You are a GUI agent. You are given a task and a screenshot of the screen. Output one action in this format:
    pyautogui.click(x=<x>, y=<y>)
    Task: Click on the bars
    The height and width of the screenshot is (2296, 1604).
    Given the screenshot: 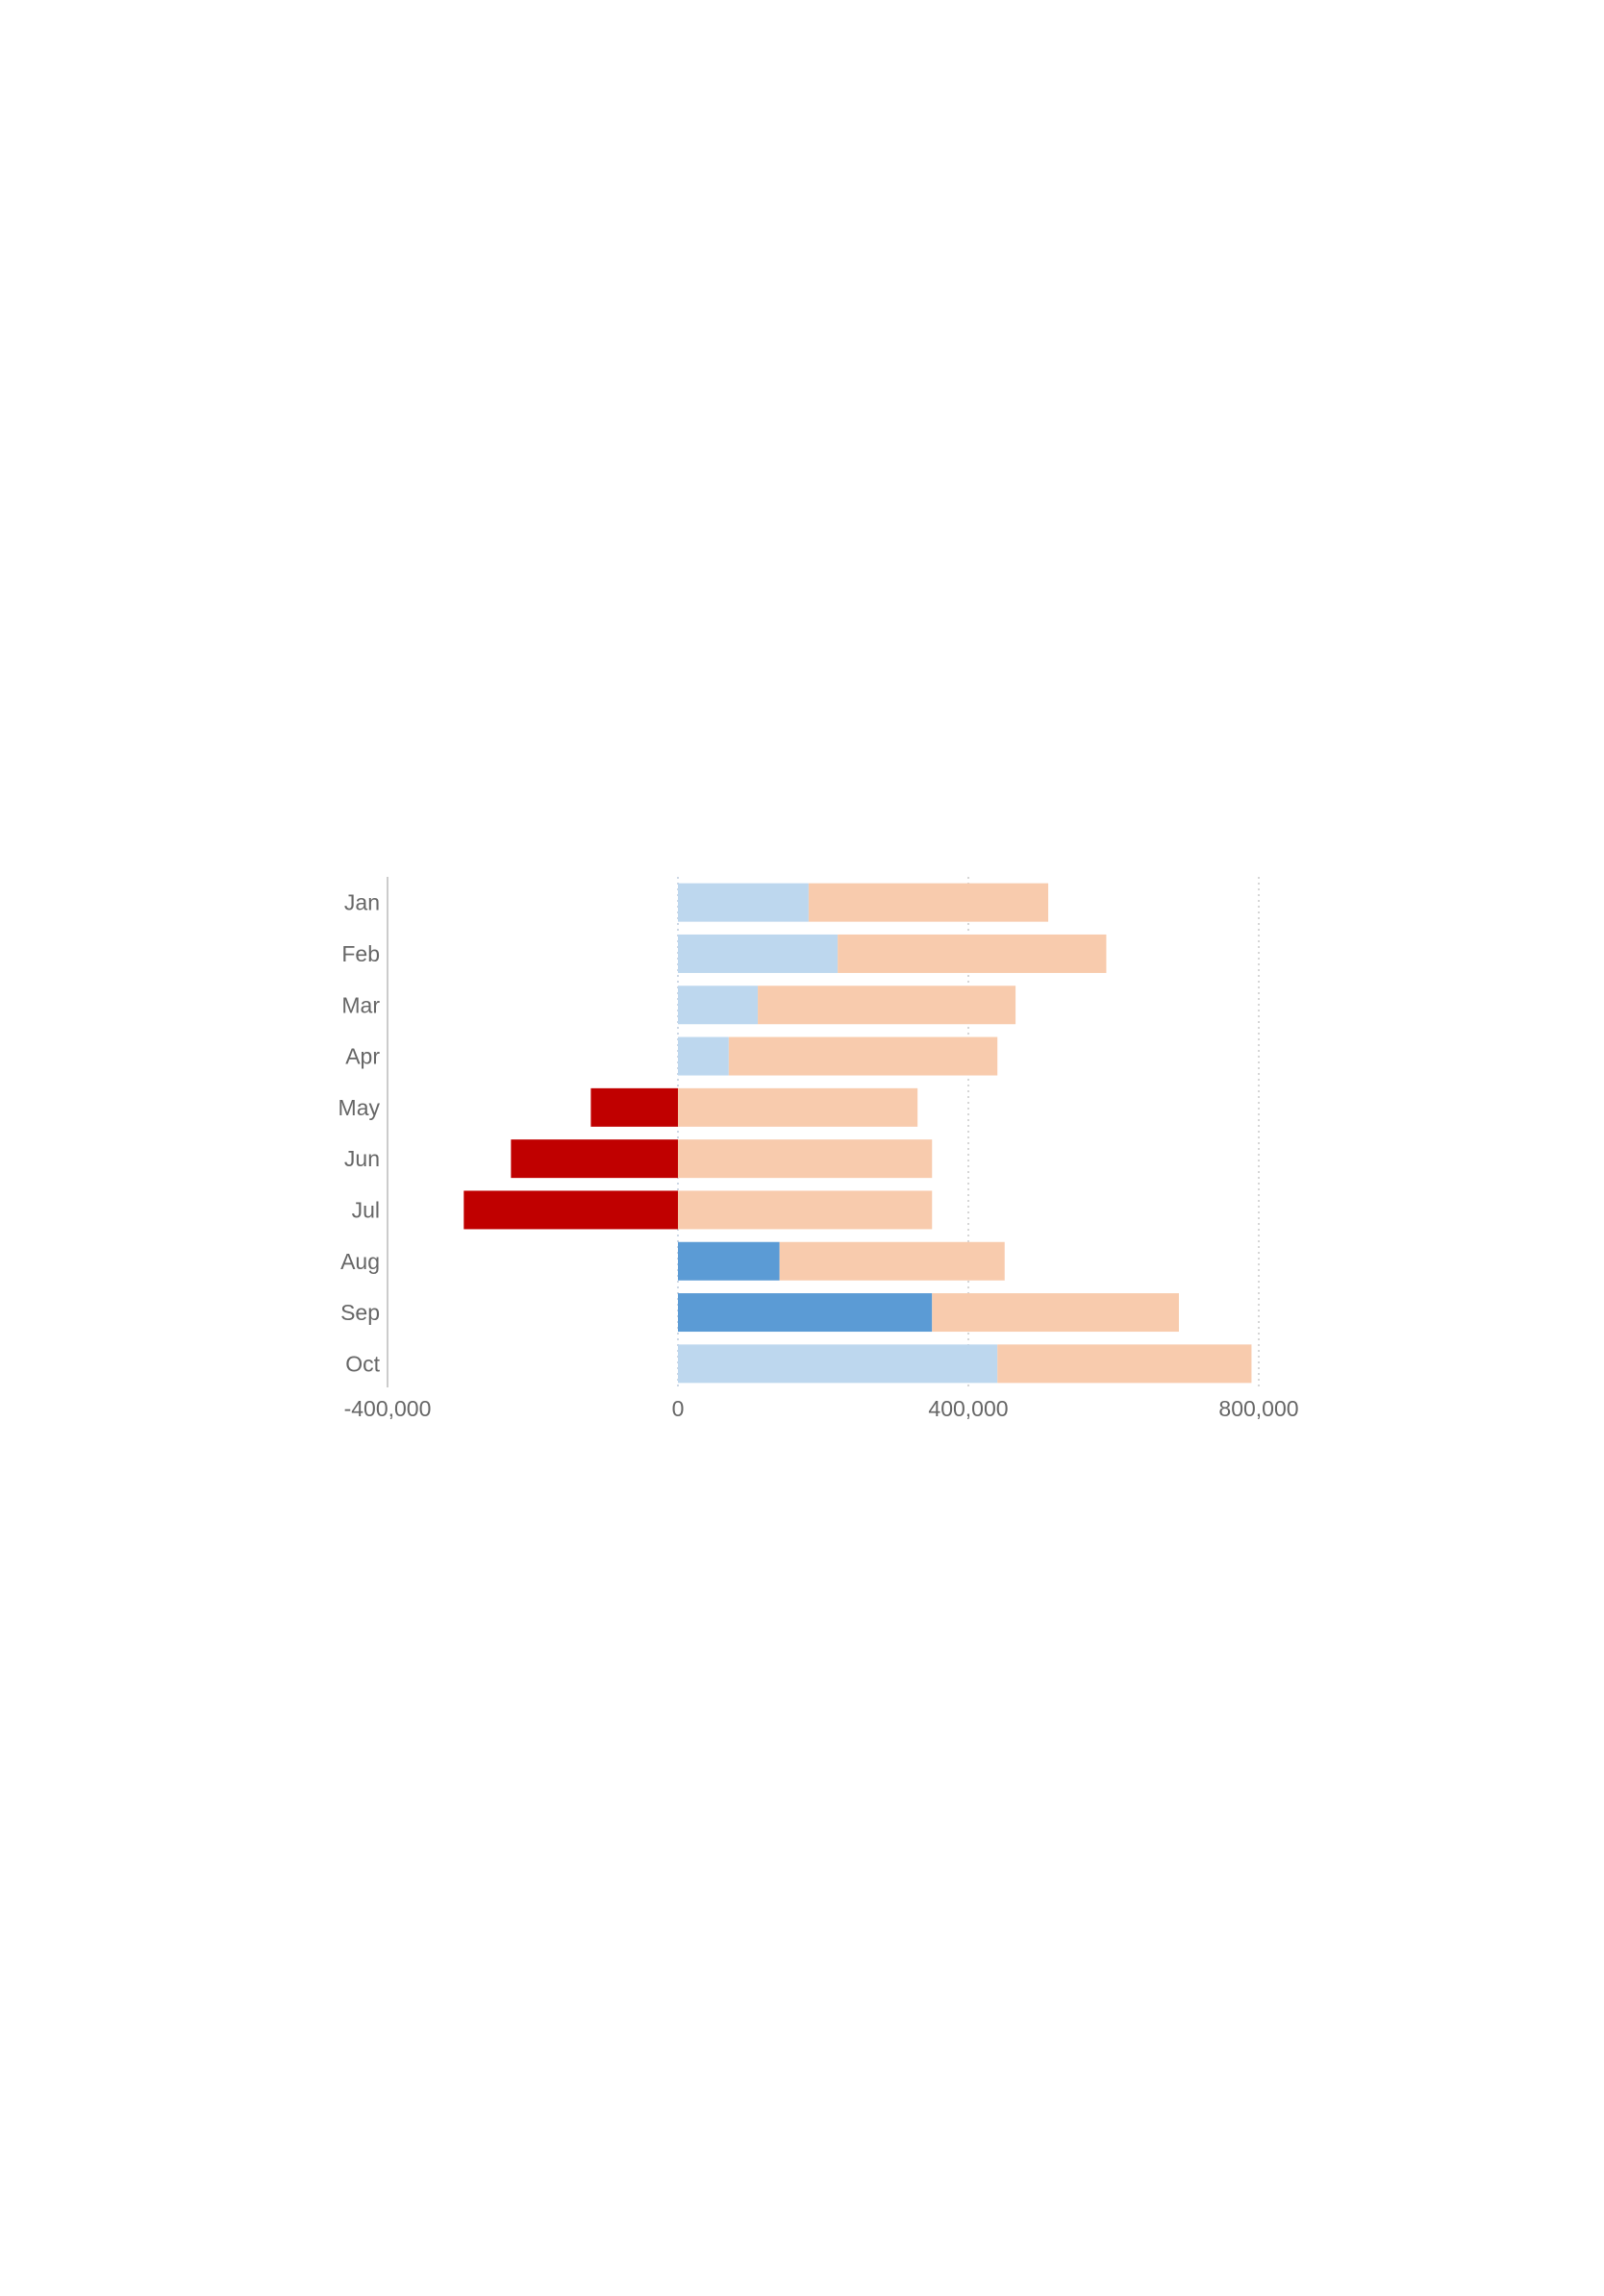 What is the action you would take?
    pyautogui.click(x=858, y=1133)
    